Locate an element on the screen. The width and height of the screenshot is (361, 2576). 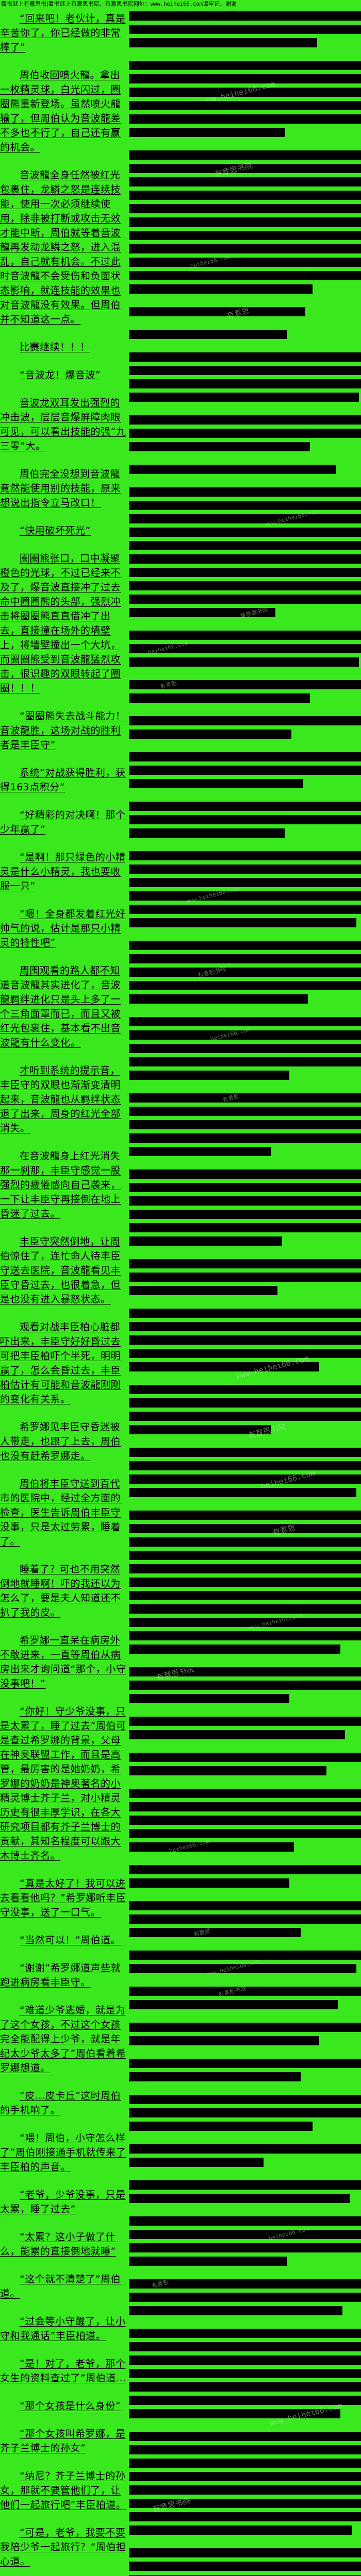
novel-paragraph: “音波龙！爆音波” is located at coordinates (60, 375).